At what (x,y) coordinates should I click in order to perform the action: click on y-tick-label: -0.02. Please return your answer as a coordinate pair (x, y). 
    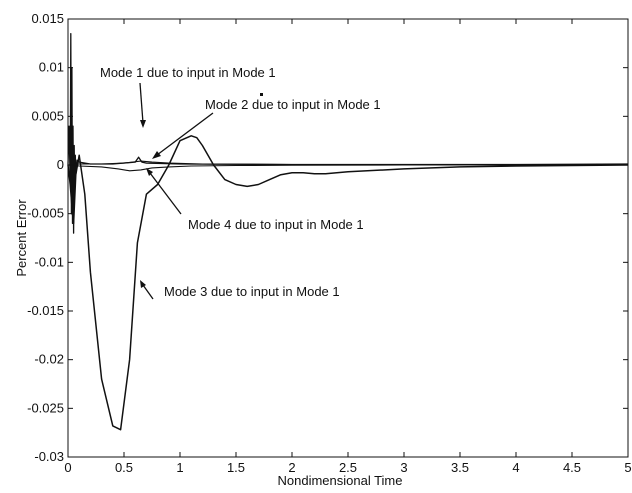
    Looking at the image, I should click on (49, 359).